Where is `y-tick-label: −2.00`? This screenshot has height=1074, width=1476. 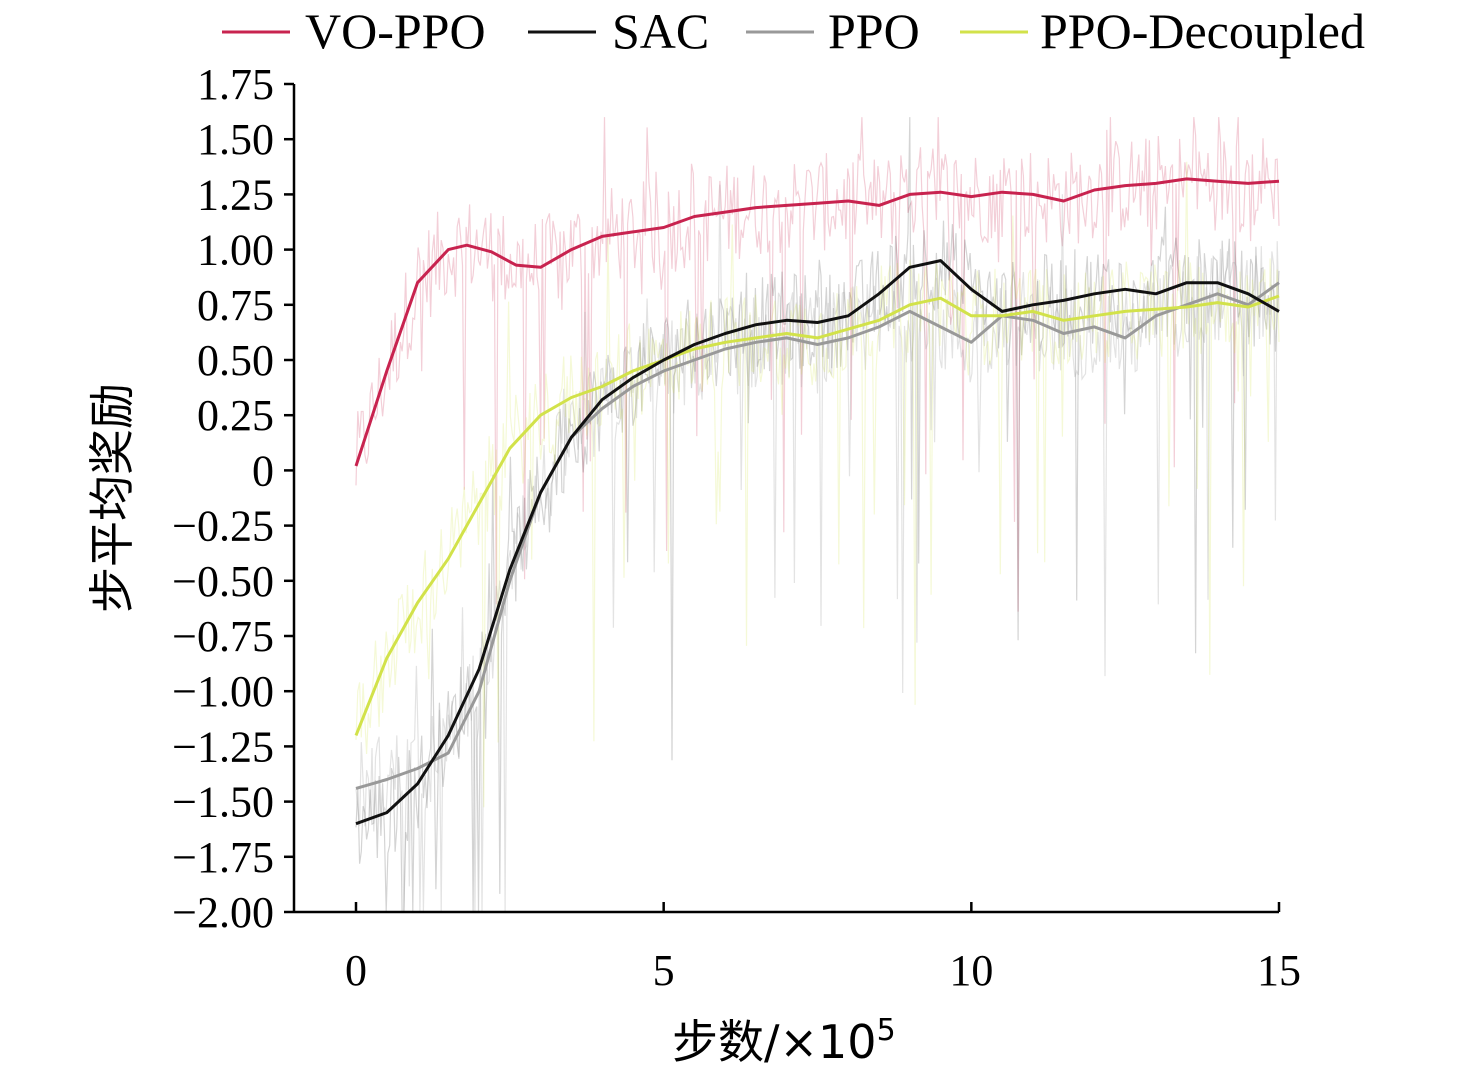
y-tick-label: −2.00 is located at coordinates (223, 912).